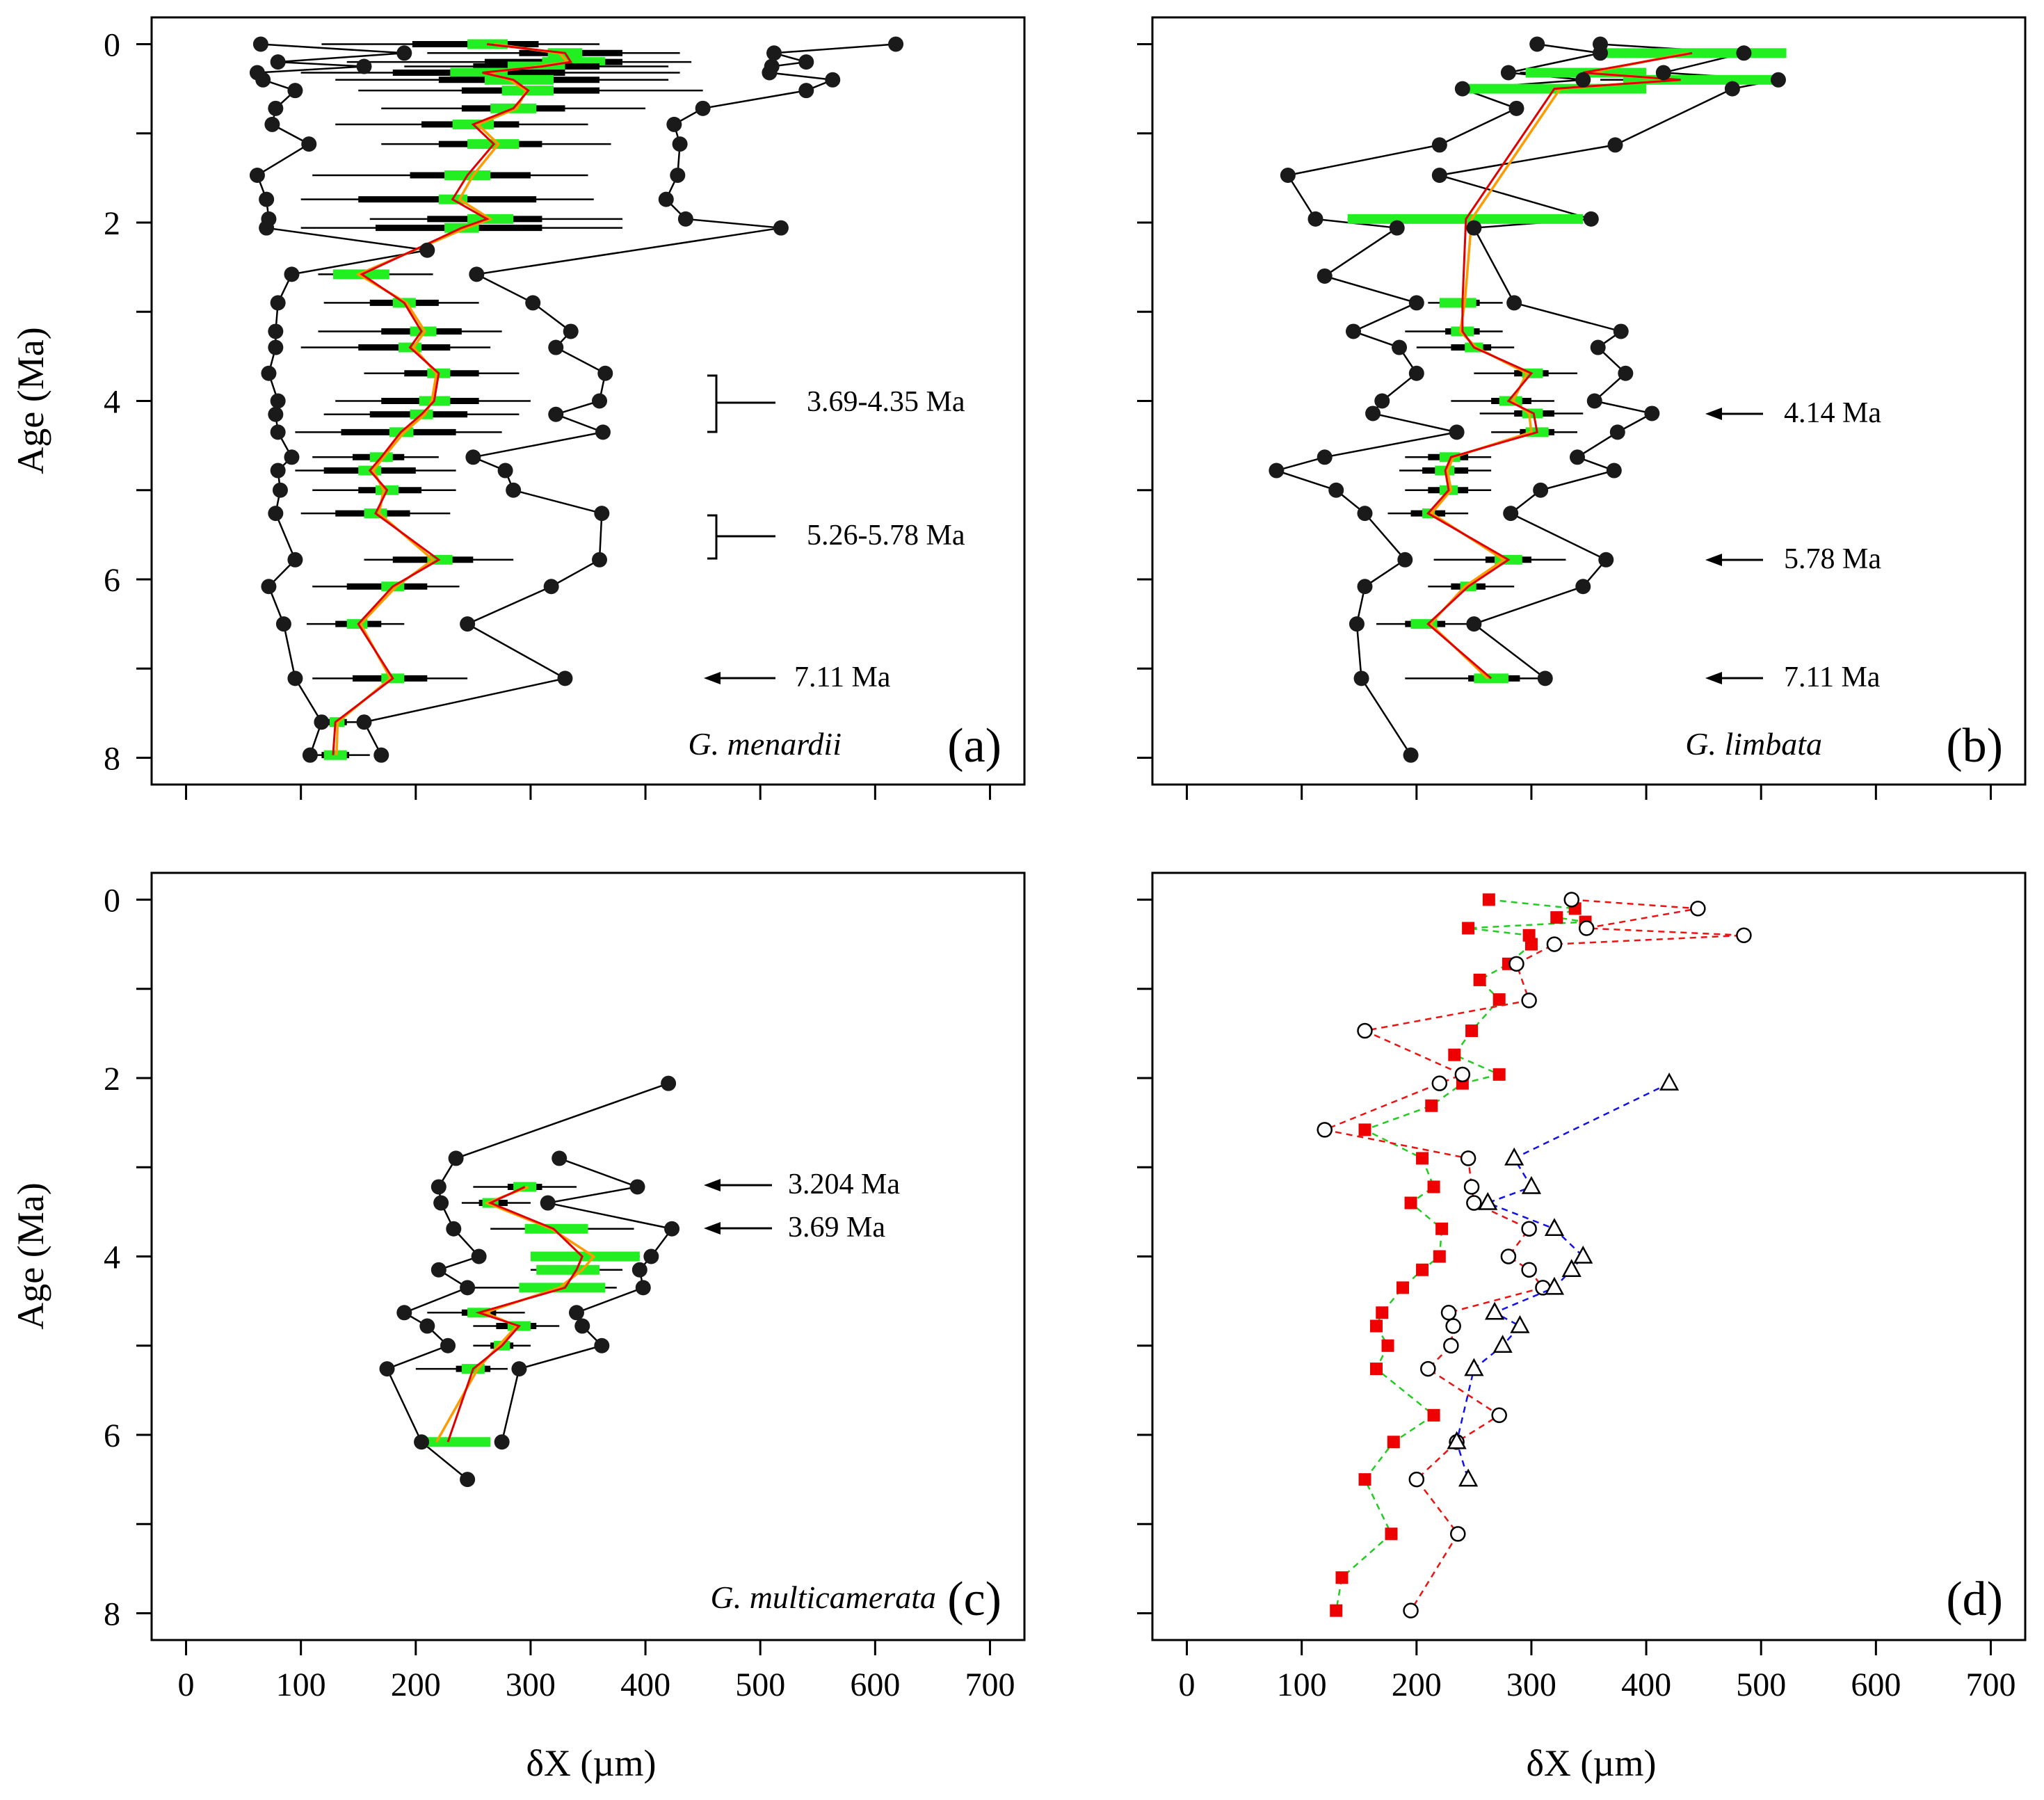 This screenshot has width=2044, height=1800. Describe the element at coordinates (1832, 677) in the screenshot. I see `annotation-b3: 7.11 Ma` at that location.